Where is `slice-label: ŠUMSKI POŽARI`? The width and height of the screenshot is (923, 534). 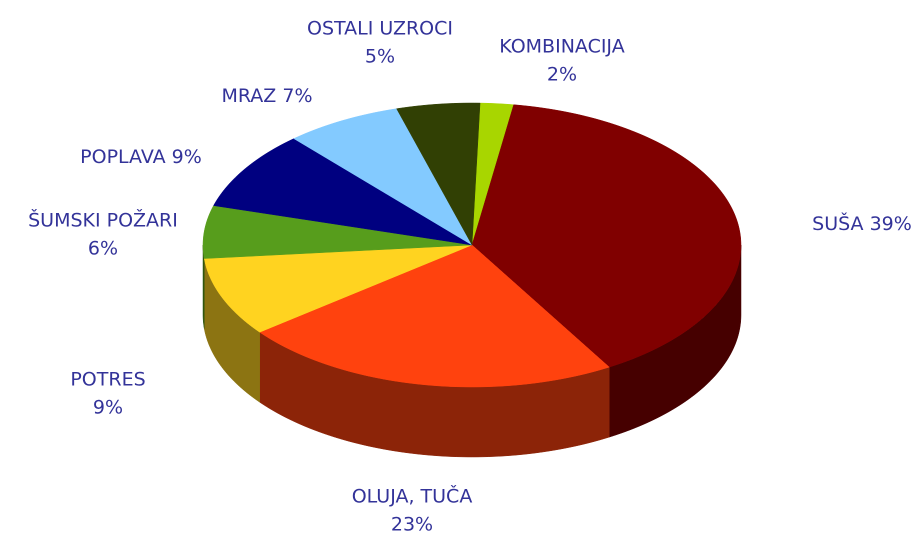 slice-label: ŠUMSKI POŽARI is located at coordinates (103, 220).